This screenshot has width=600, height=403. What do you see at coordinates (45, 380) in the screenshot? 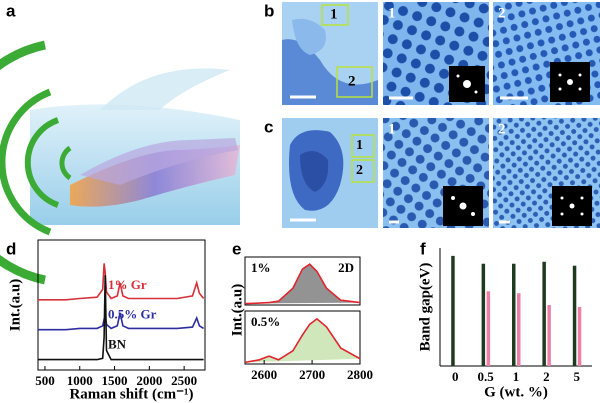
I see `x-tick-label: 500` at bounding box center [45, 380].